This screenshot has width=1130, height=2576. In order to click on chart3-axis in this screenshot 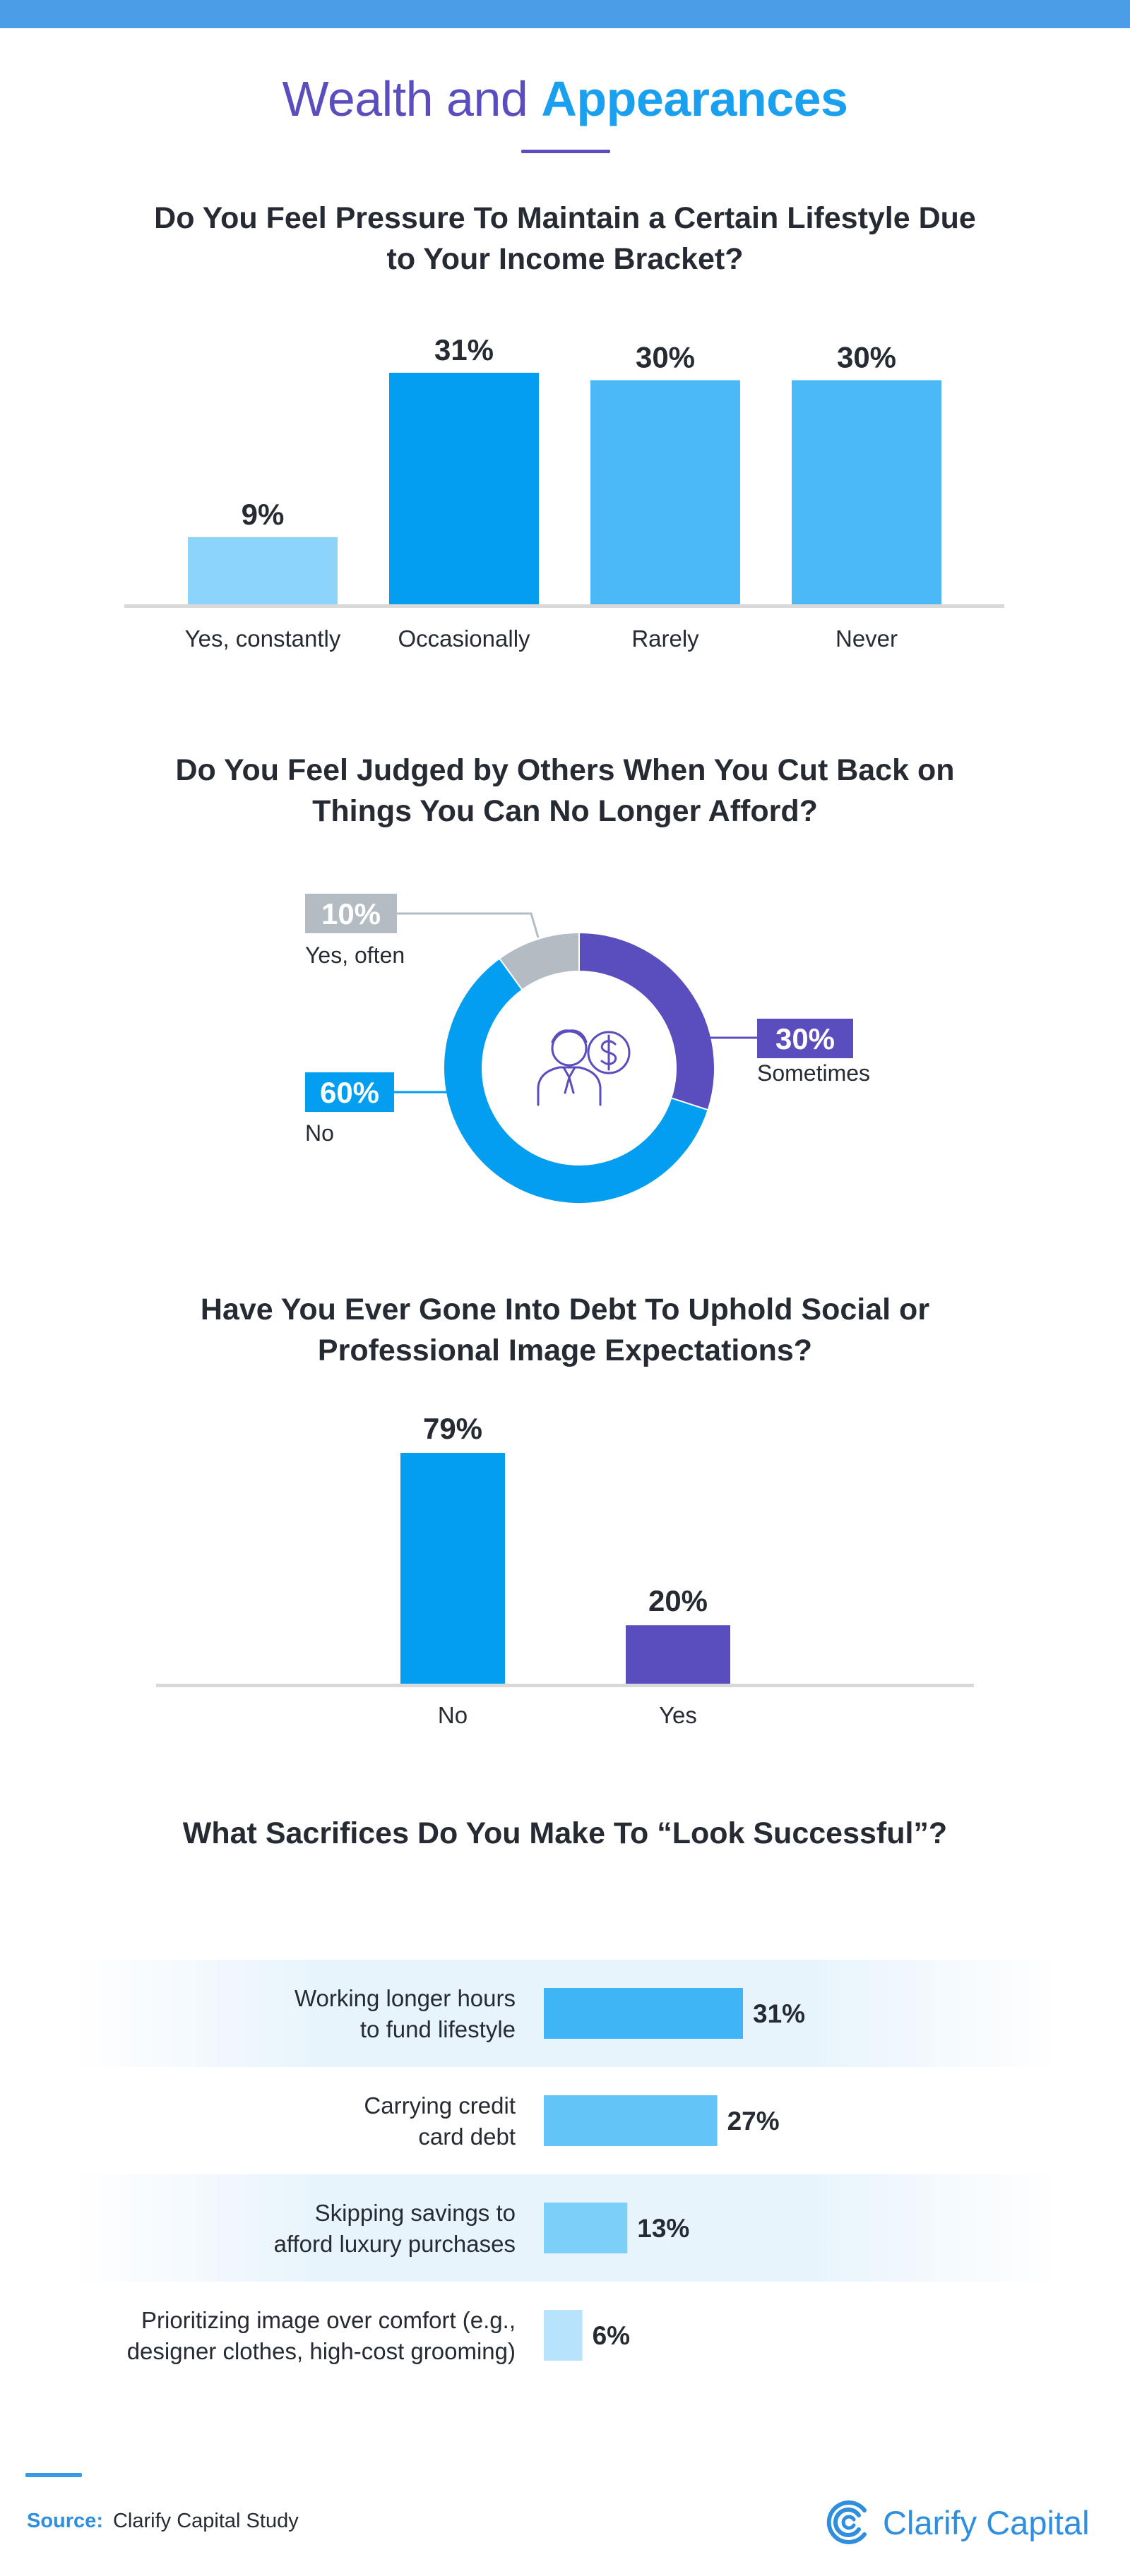, I will do `click(565, 1685)`.